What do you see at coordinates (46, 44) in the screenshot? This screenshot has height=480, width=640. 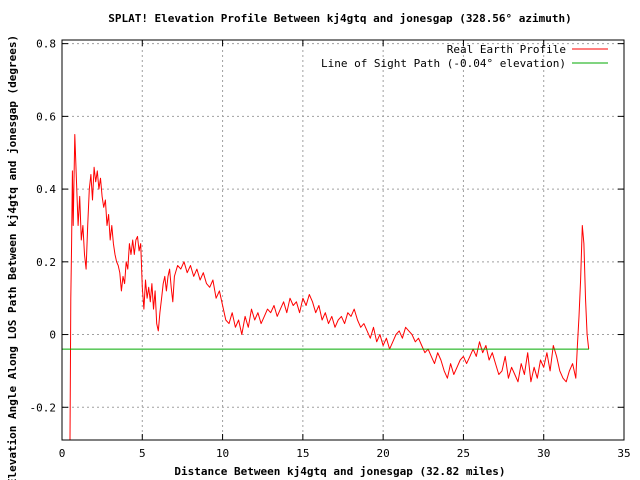 I see `y-tick-label: 0.8` at bounding box center [46, 44].